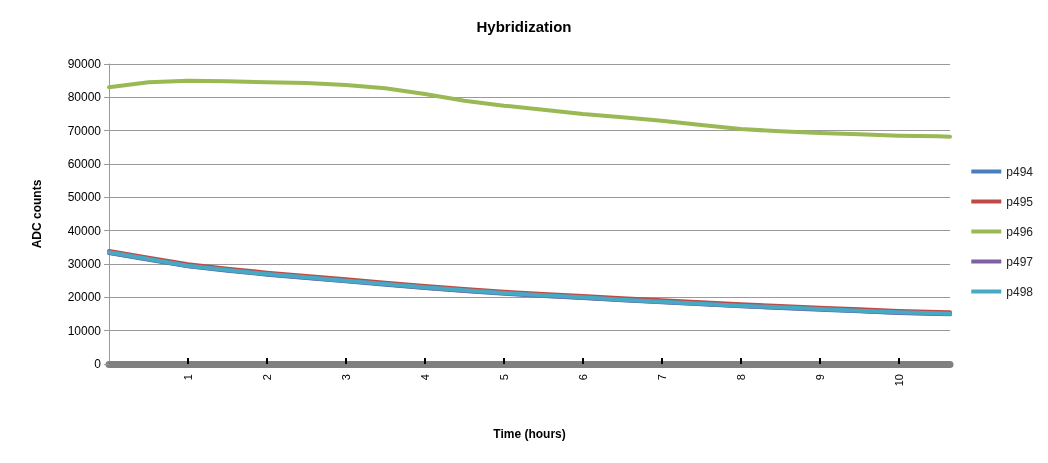 This screenshot has height=463, width=1048. I want to click on legend-label: p494, so click(1020, 171).